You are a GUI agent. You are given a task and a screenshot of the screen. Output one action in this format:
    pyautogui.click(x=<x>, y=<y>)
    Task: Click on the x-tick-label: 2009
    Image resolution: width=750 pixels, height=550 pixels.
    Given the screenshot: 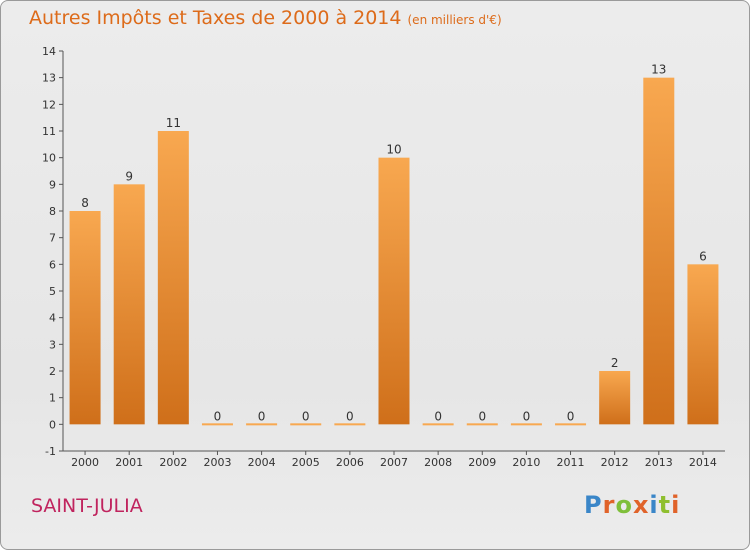 What is the action you would take?
    pyautogui.click(x=482, y=462)
    